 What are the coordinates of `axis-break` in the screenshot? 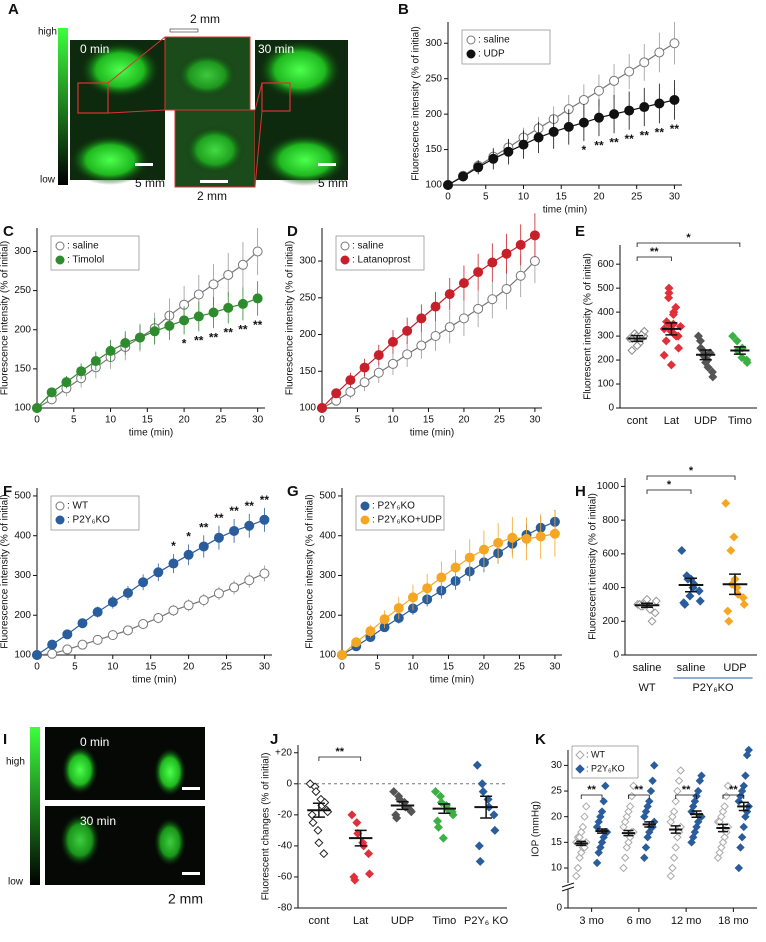 It's located at (568, 886).